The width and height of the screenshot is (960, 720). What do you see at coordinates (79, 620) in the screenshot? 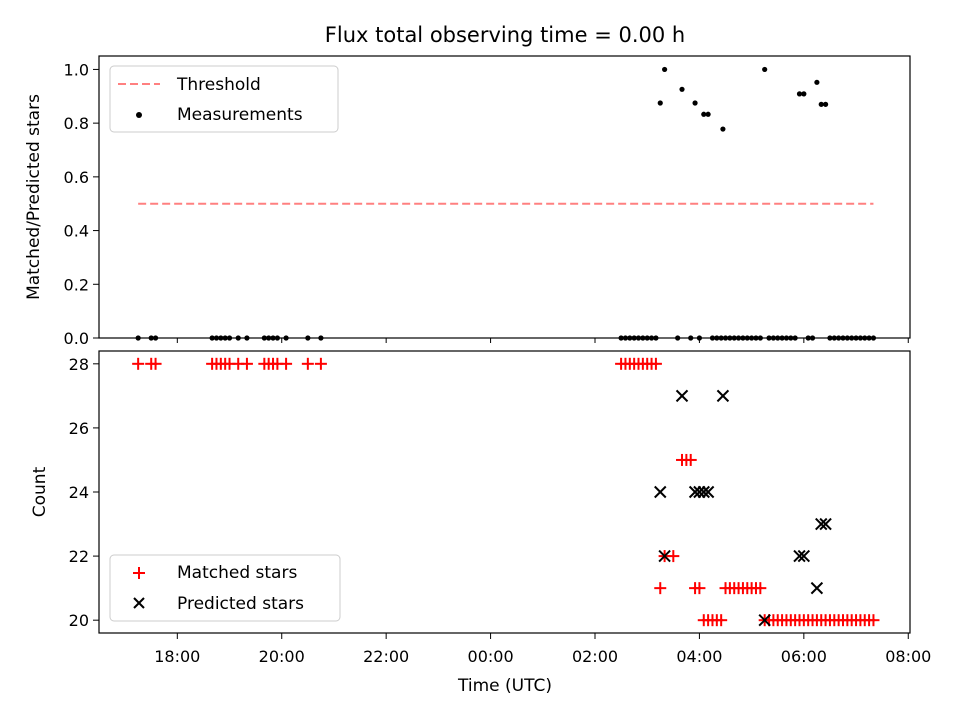
I see `bottom-y-tick-label: 20` at bounding box center [79, 620].